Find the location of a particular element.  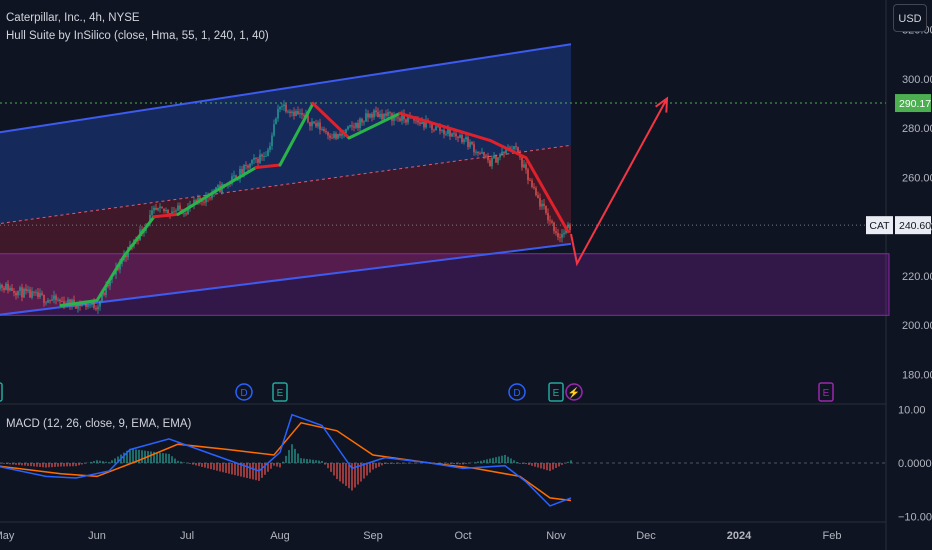

time-tick-label-7: Dec is located at coordinates (646, 536).